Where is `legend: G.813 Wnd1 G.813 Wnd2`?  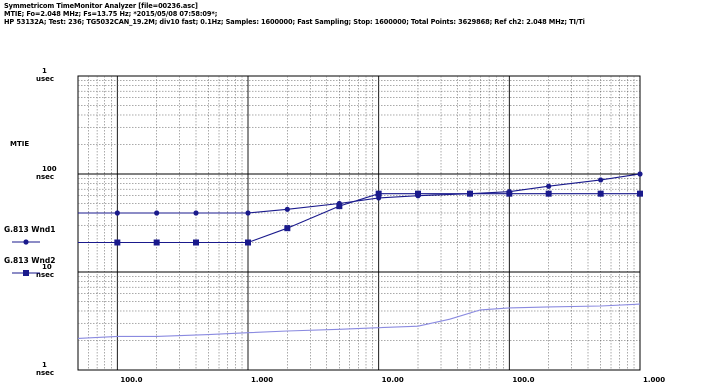 legend: G.813 Wnd1 G.813 Wnd2 is located at coordinates (29, 250).